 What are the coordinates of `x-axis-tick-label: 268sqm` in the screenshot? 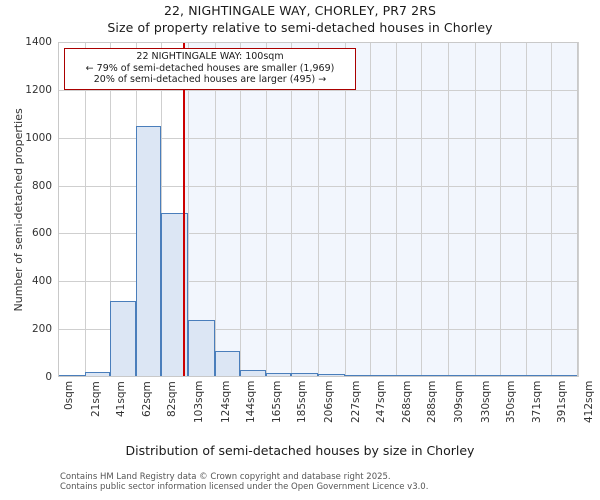 It's located at (407, 401).